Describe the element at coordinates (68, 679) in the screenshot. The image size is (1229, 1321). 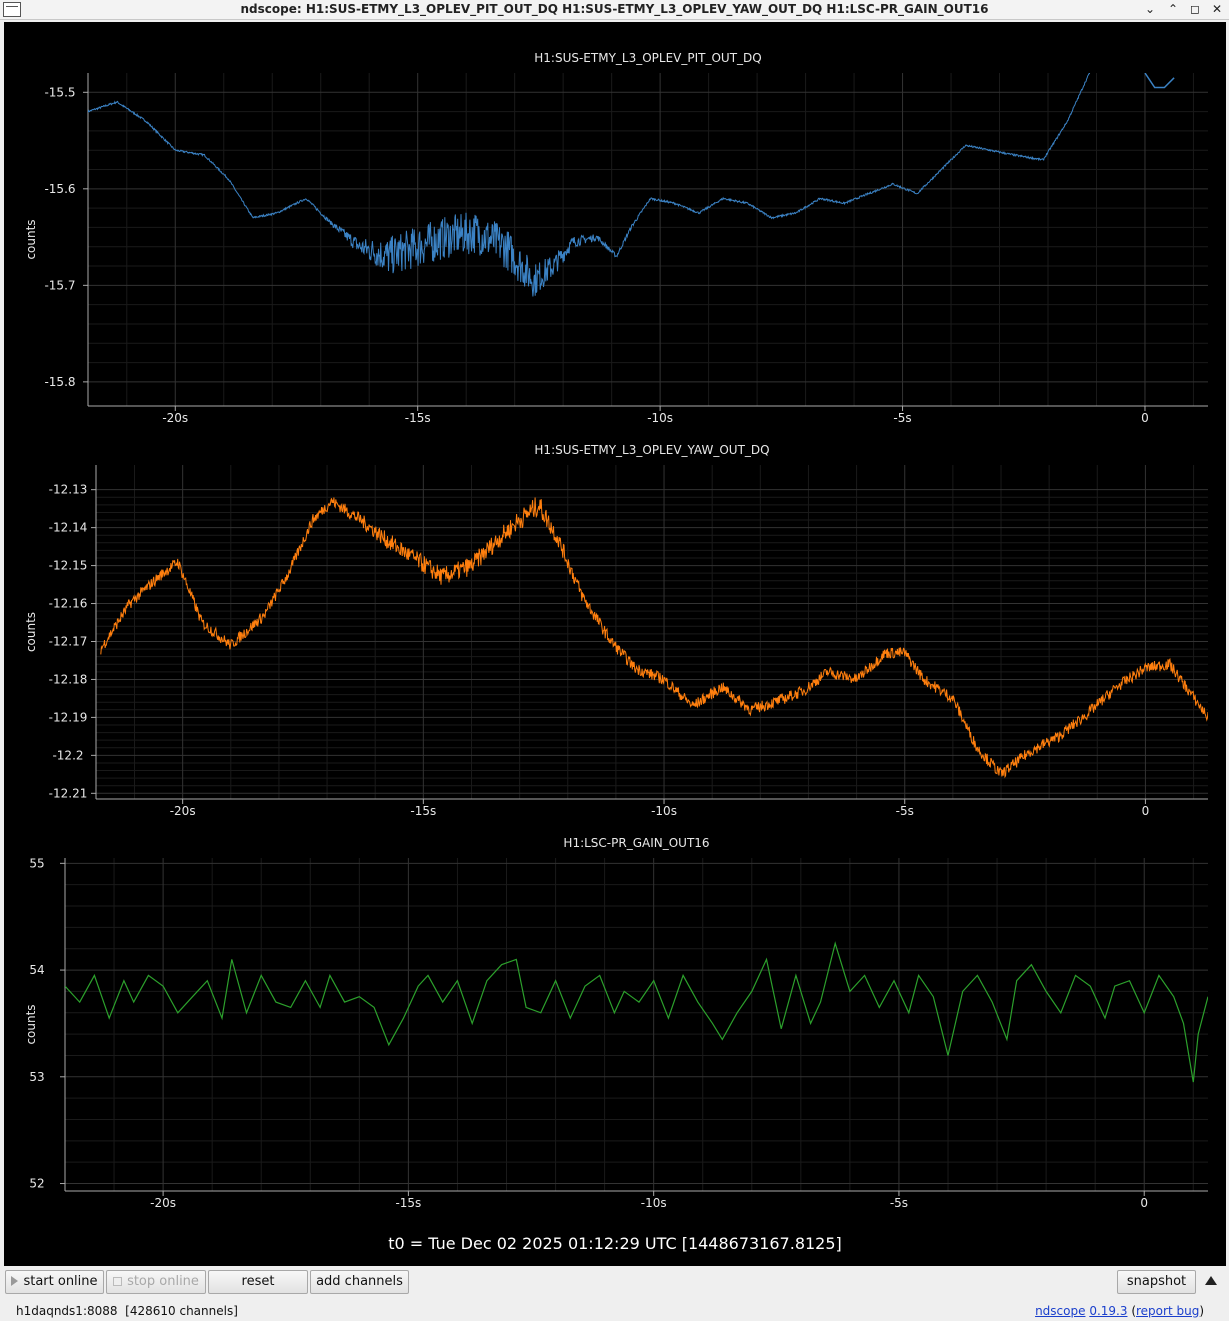
I see `y-tick-label: -12.18` at that location.